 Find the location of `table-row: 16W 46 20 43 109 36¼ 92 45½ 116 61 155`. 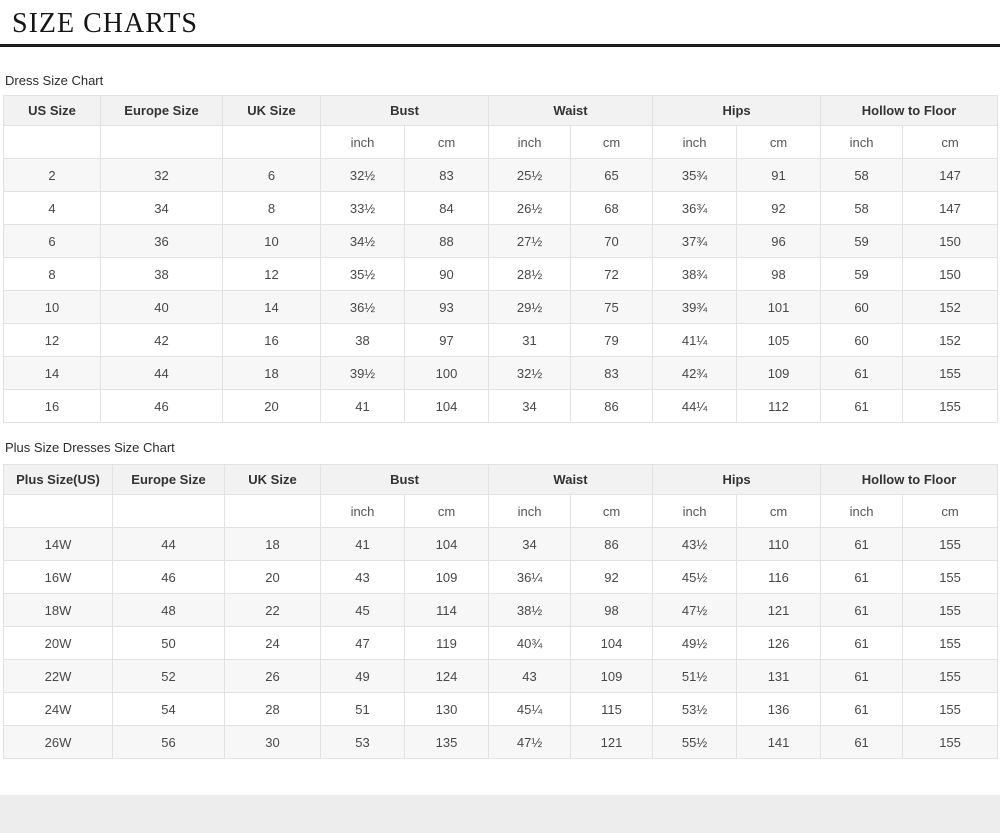

table-row: 16W 46 20 43 109 36¼ 92 45½ 116 61 155 is located at coordinates (501, 577).